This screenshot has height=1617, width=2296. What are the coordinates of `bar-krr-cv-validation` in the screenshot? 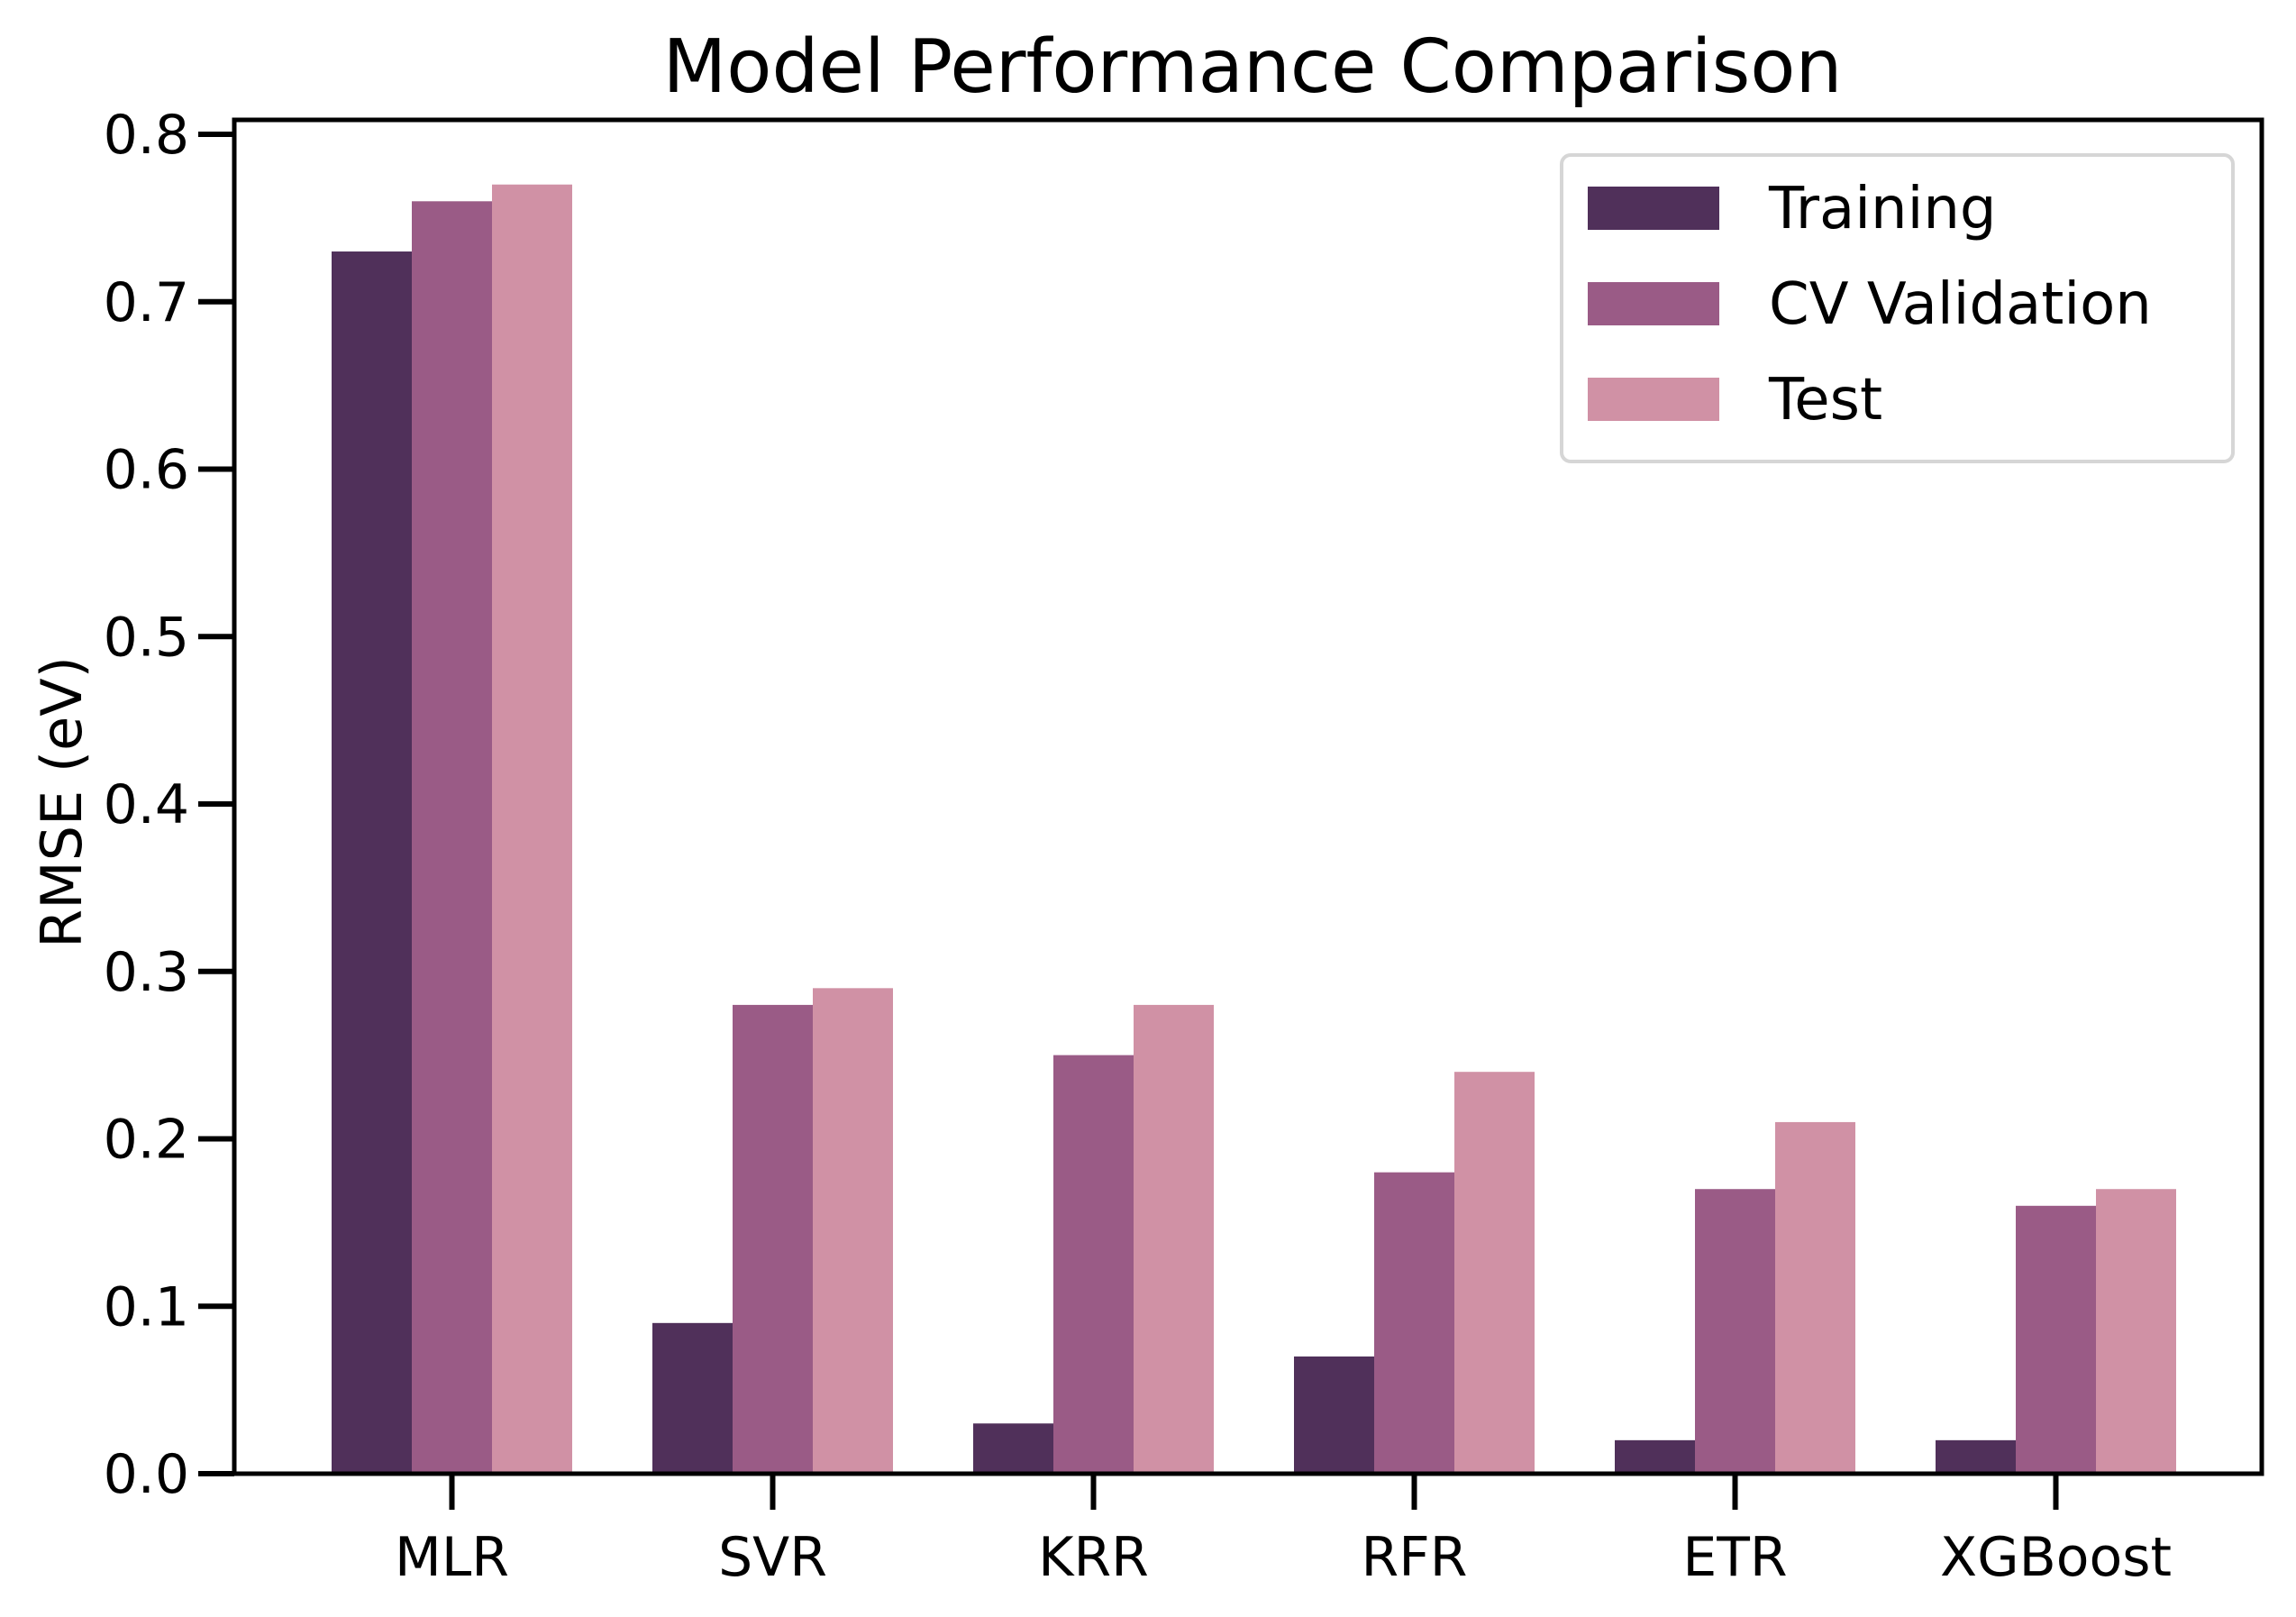 It's located at (1094, 1264).